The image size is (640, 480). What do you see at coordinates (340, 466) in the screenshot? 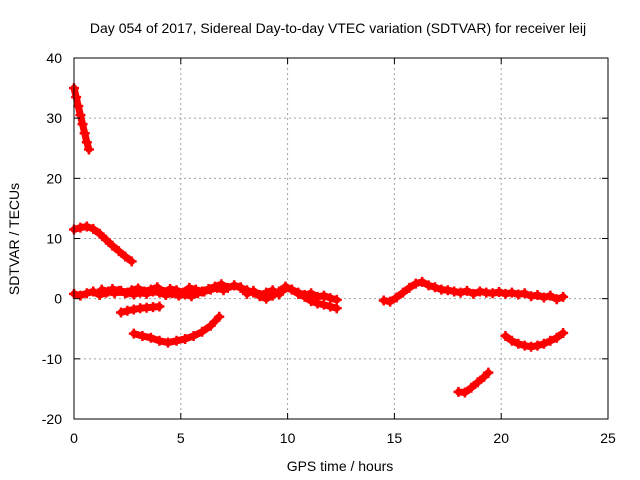
I see `x-axis-label: GPS time / hours` at bounding box center [340, 466].